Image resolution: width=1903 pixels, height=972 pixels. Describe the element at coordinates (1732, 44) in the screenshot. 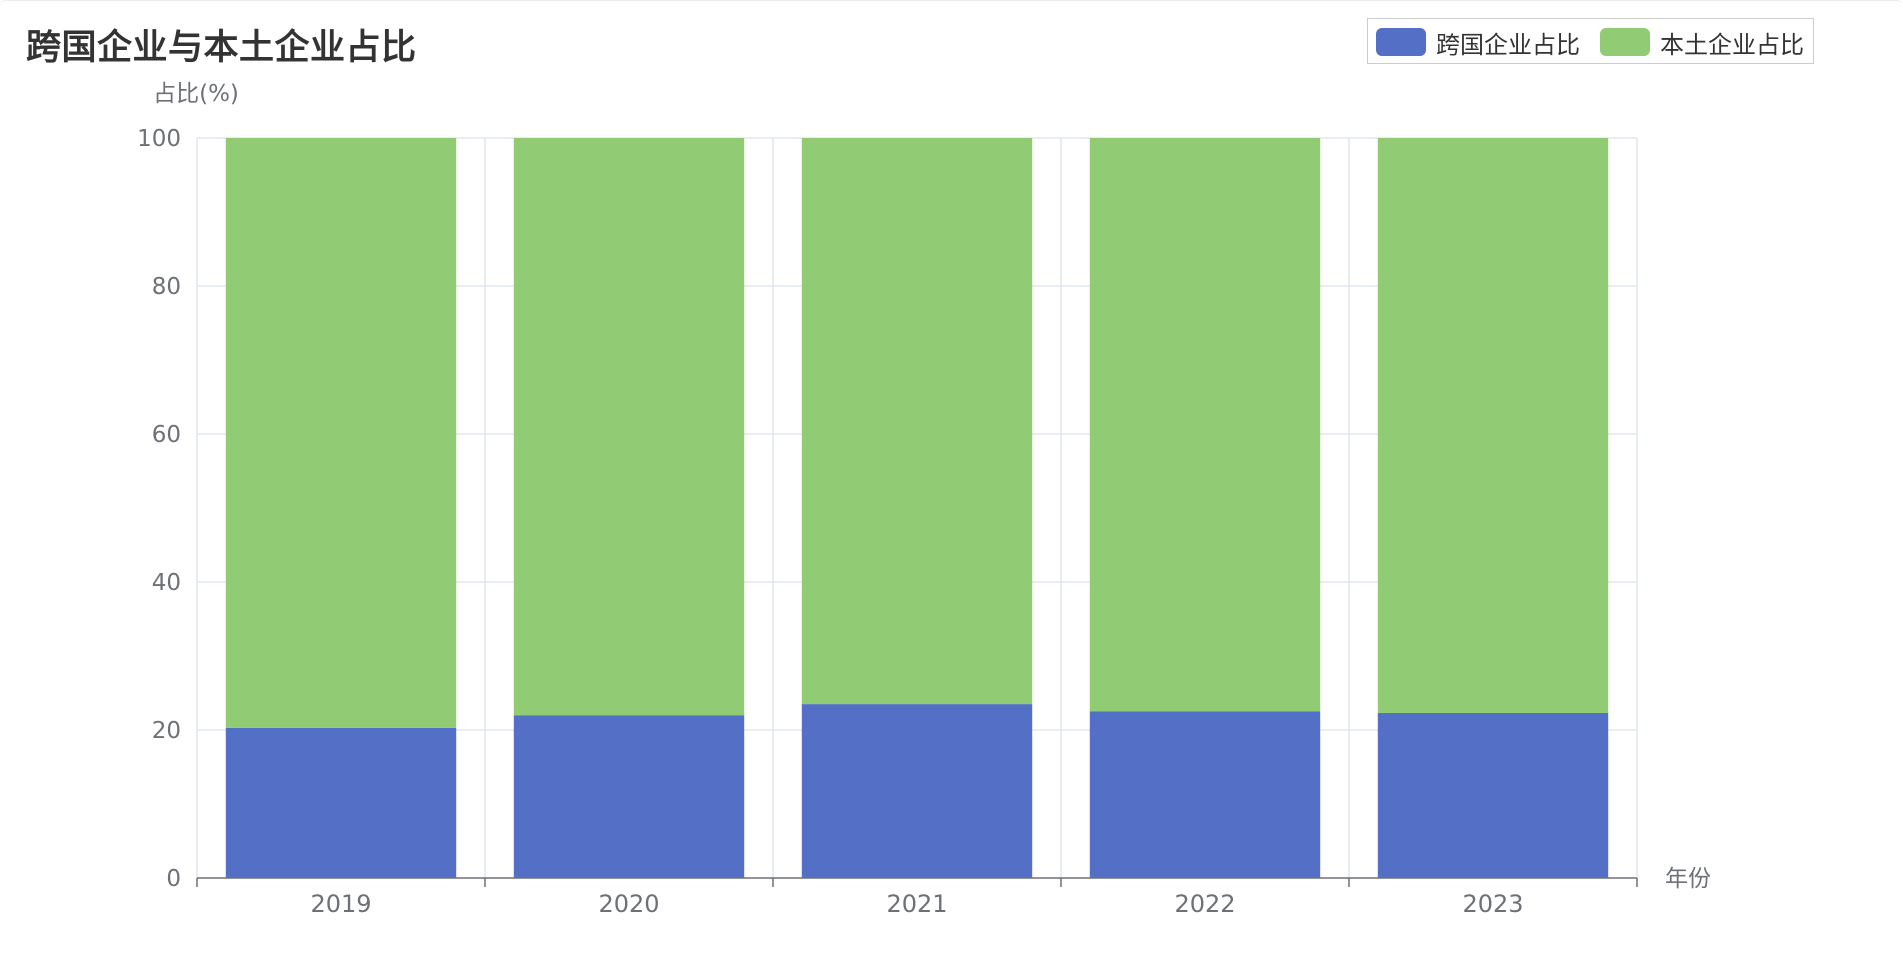

I see `legend-label-series-1: 本土企业占比` at that location.